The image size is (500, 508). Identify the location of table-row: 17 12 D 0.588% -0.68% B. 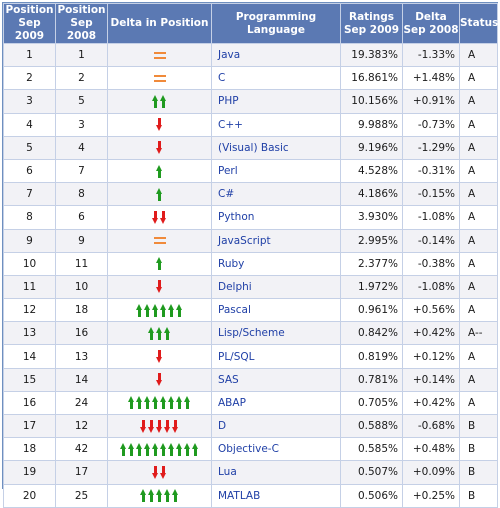
(250, 426).